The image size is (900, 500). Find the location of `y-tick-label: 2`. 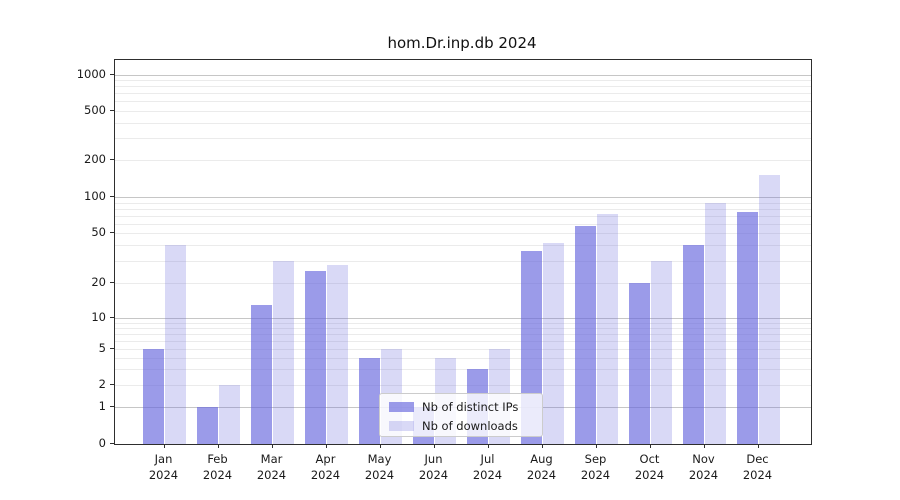

y-tick-label: 2 is located at coordinates (102, 384).